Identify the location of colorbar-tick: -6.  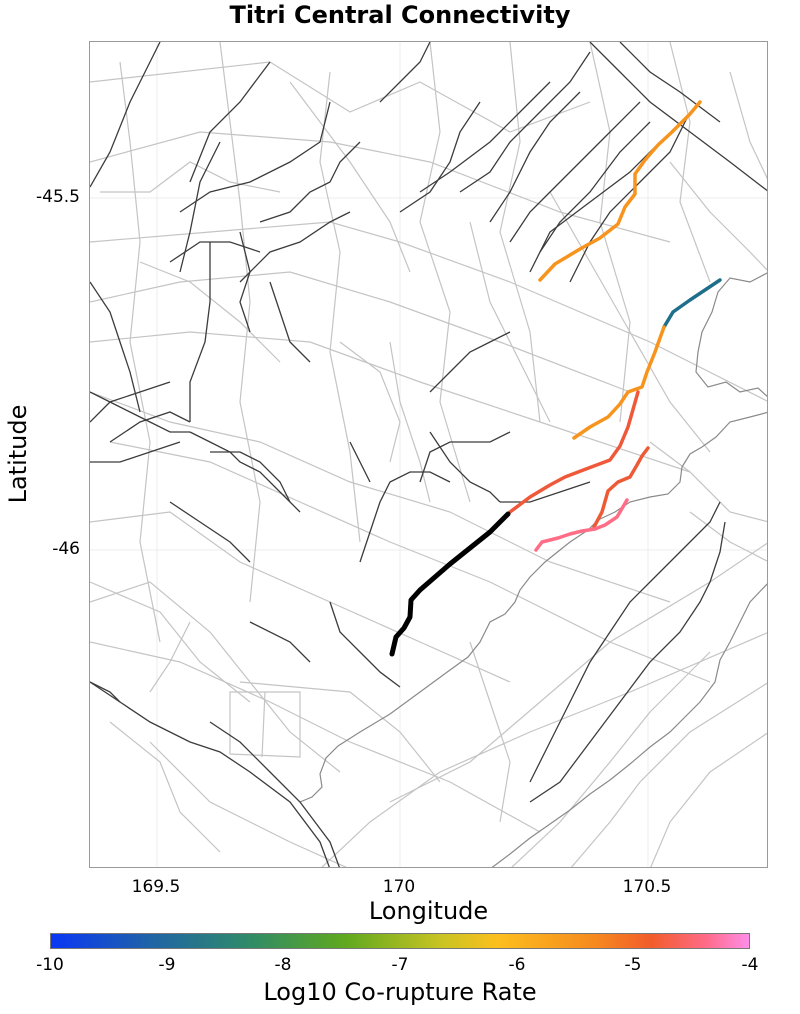
(517, 965).